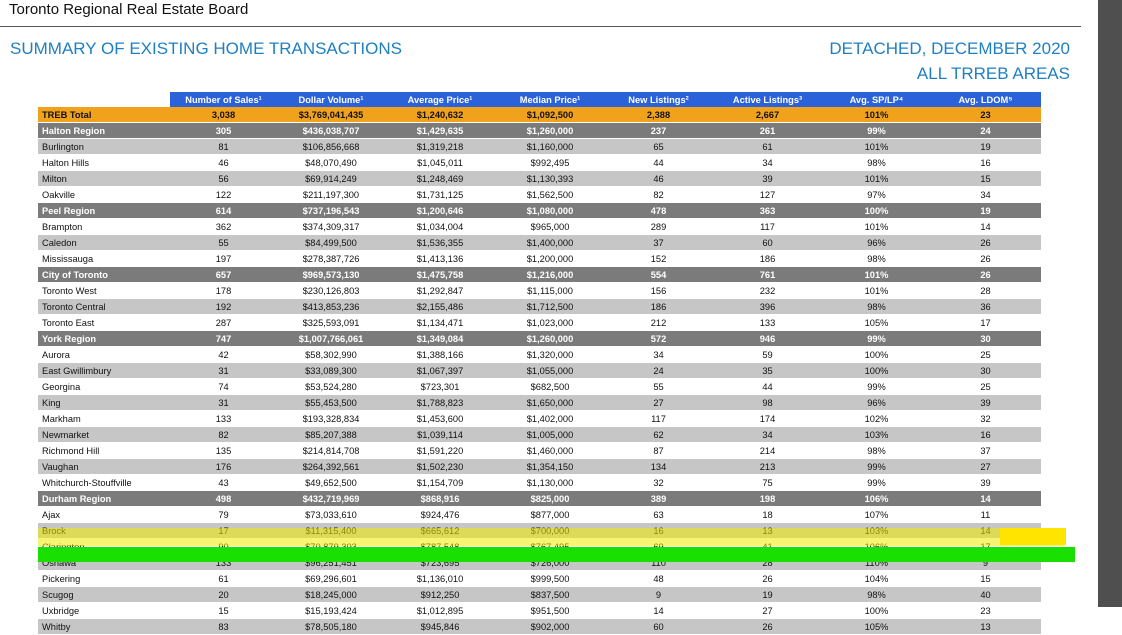 This screenshot has height=635, width=1122. What do you see at coordinates (985, 130) in the screenshot?
I see `ldom-cell: 24` at bounding box center [985, 130].